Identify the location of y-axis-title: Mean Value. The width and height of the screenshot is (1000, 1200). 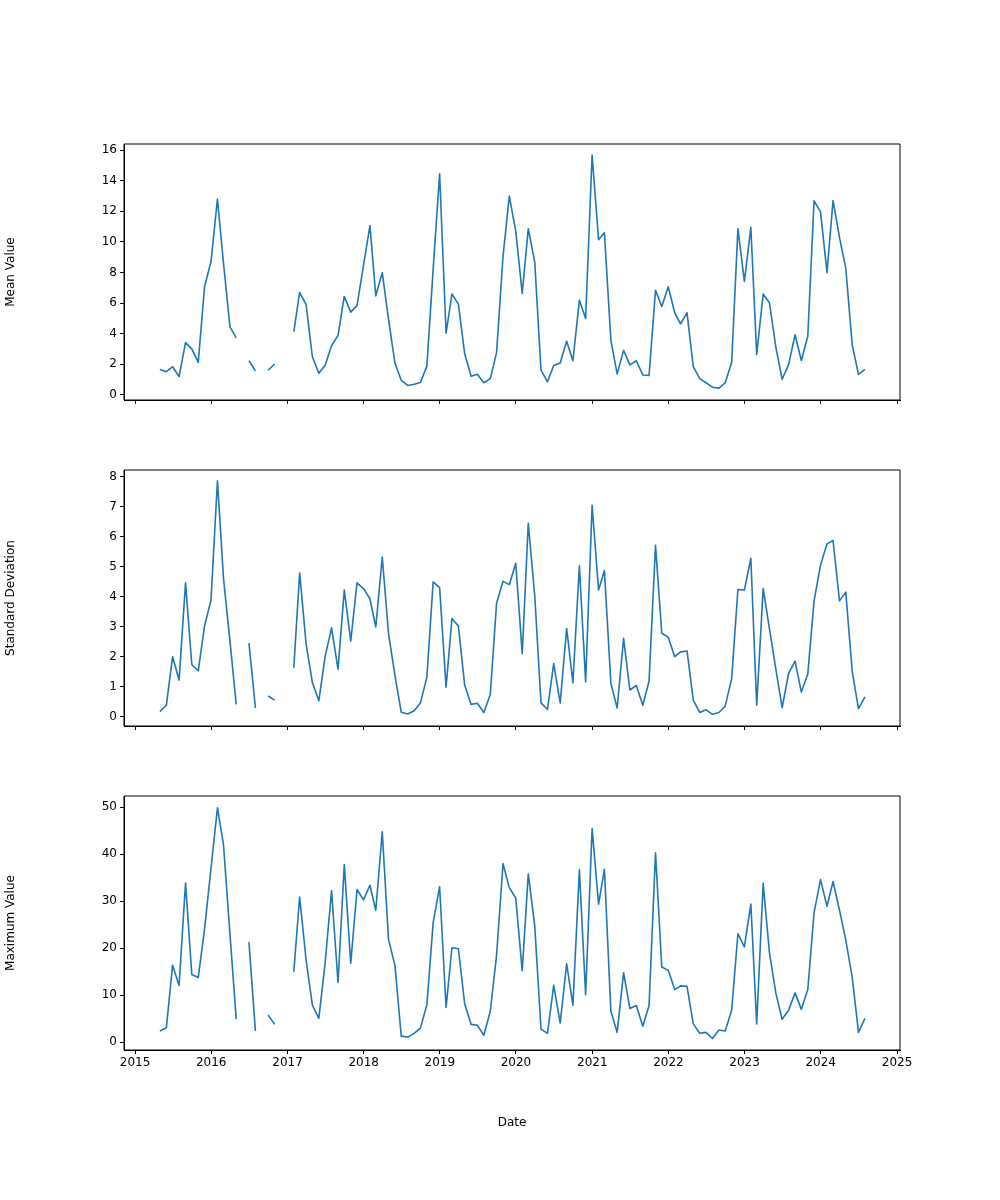
(10, 272).